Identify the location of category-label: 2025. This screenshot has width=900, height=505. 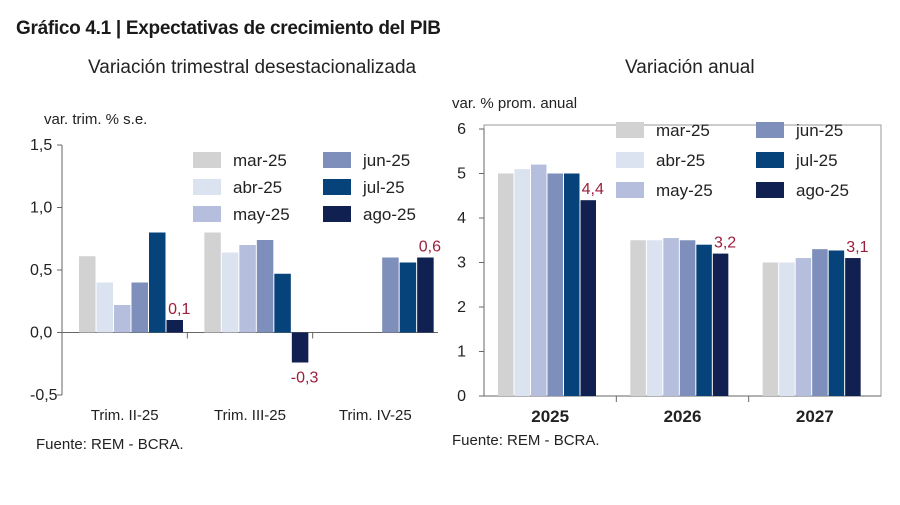
(550, 416).